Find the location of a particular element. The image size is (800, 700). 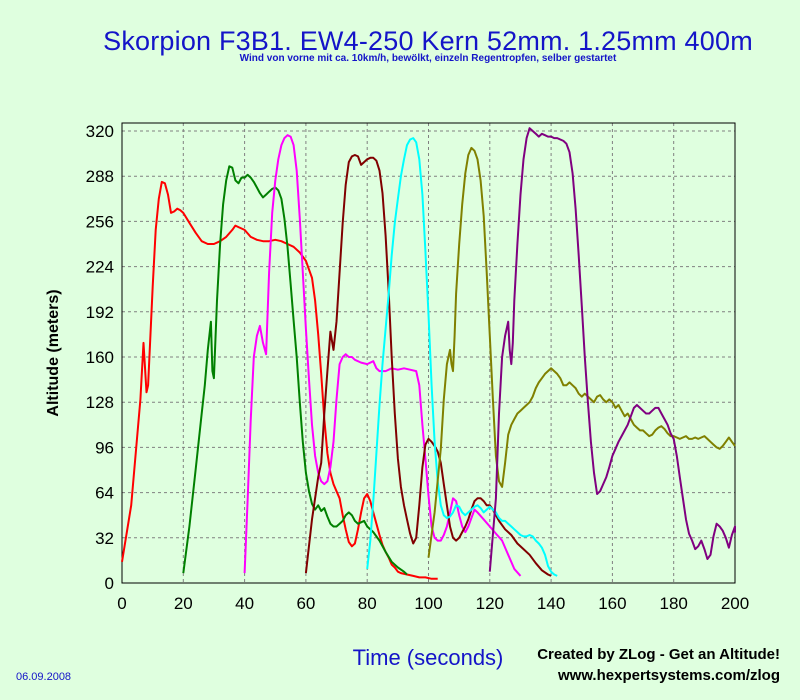

x-tick-label: 20 is located at coordinates (183, 603).